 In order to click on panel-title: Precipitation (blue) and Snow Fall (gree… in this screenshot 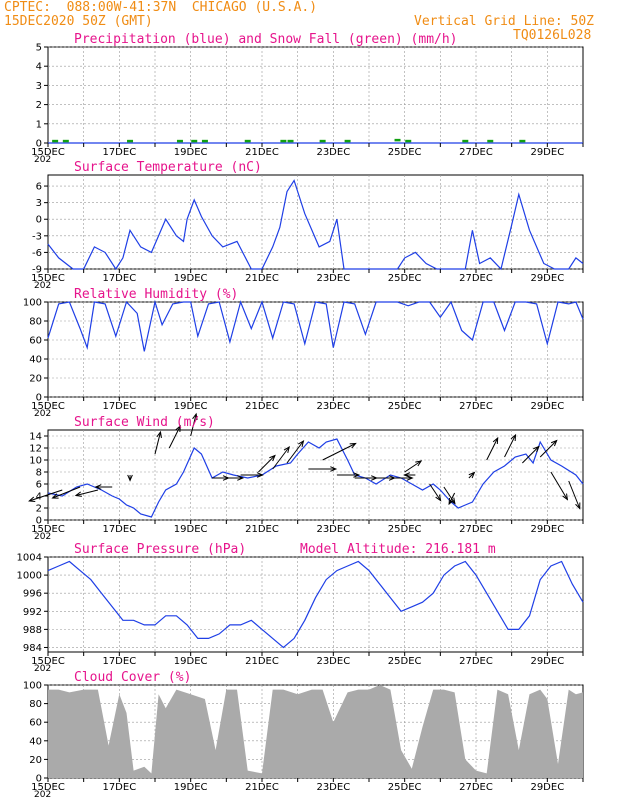, I will do `click(266, 39)`.